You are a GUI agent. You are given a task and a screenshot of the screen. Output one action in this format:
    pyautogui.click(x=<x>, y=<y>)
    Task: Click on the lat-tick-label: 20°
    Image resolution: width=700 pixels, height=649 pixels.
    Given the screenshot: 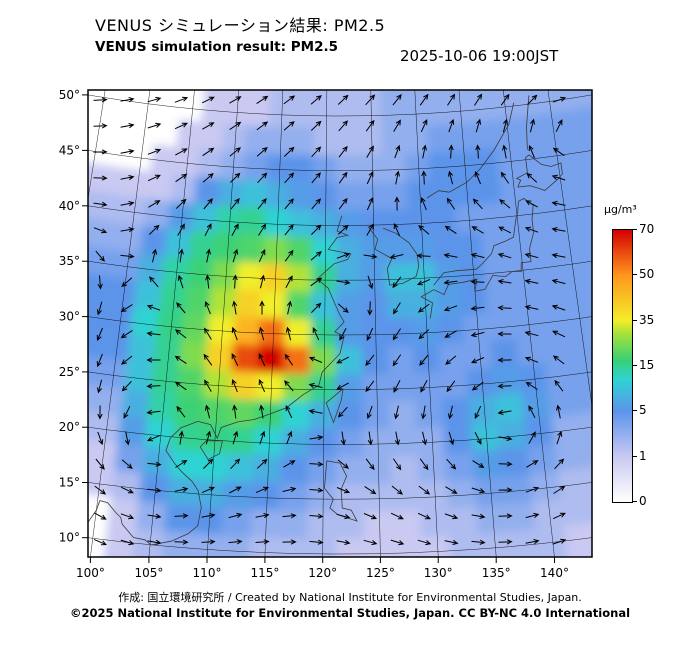 What is the action you would take?
    pyautogui.click(x=69, y=427)
    